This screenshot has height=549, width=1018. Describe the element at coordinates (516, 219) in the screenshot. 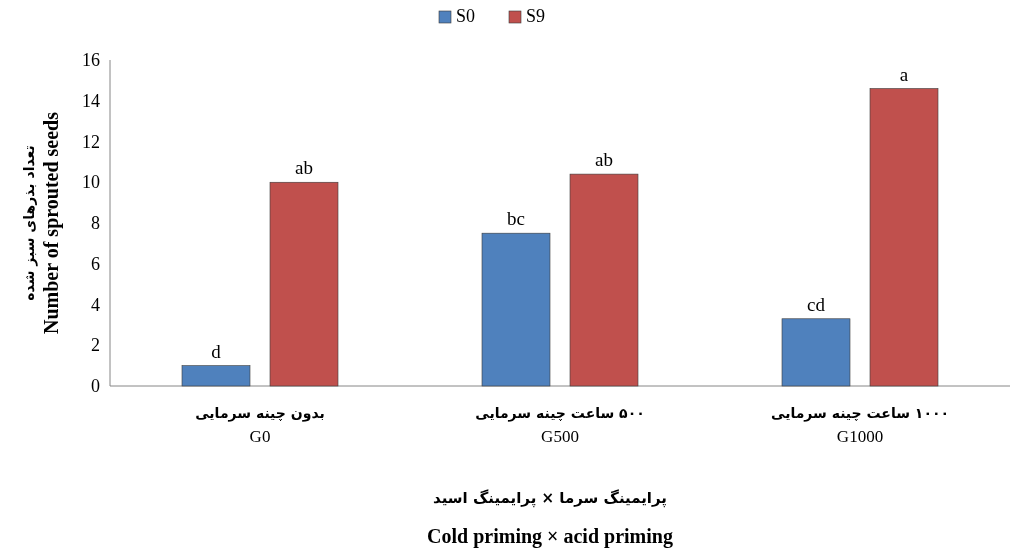

I see `data-label: bc` at that location.